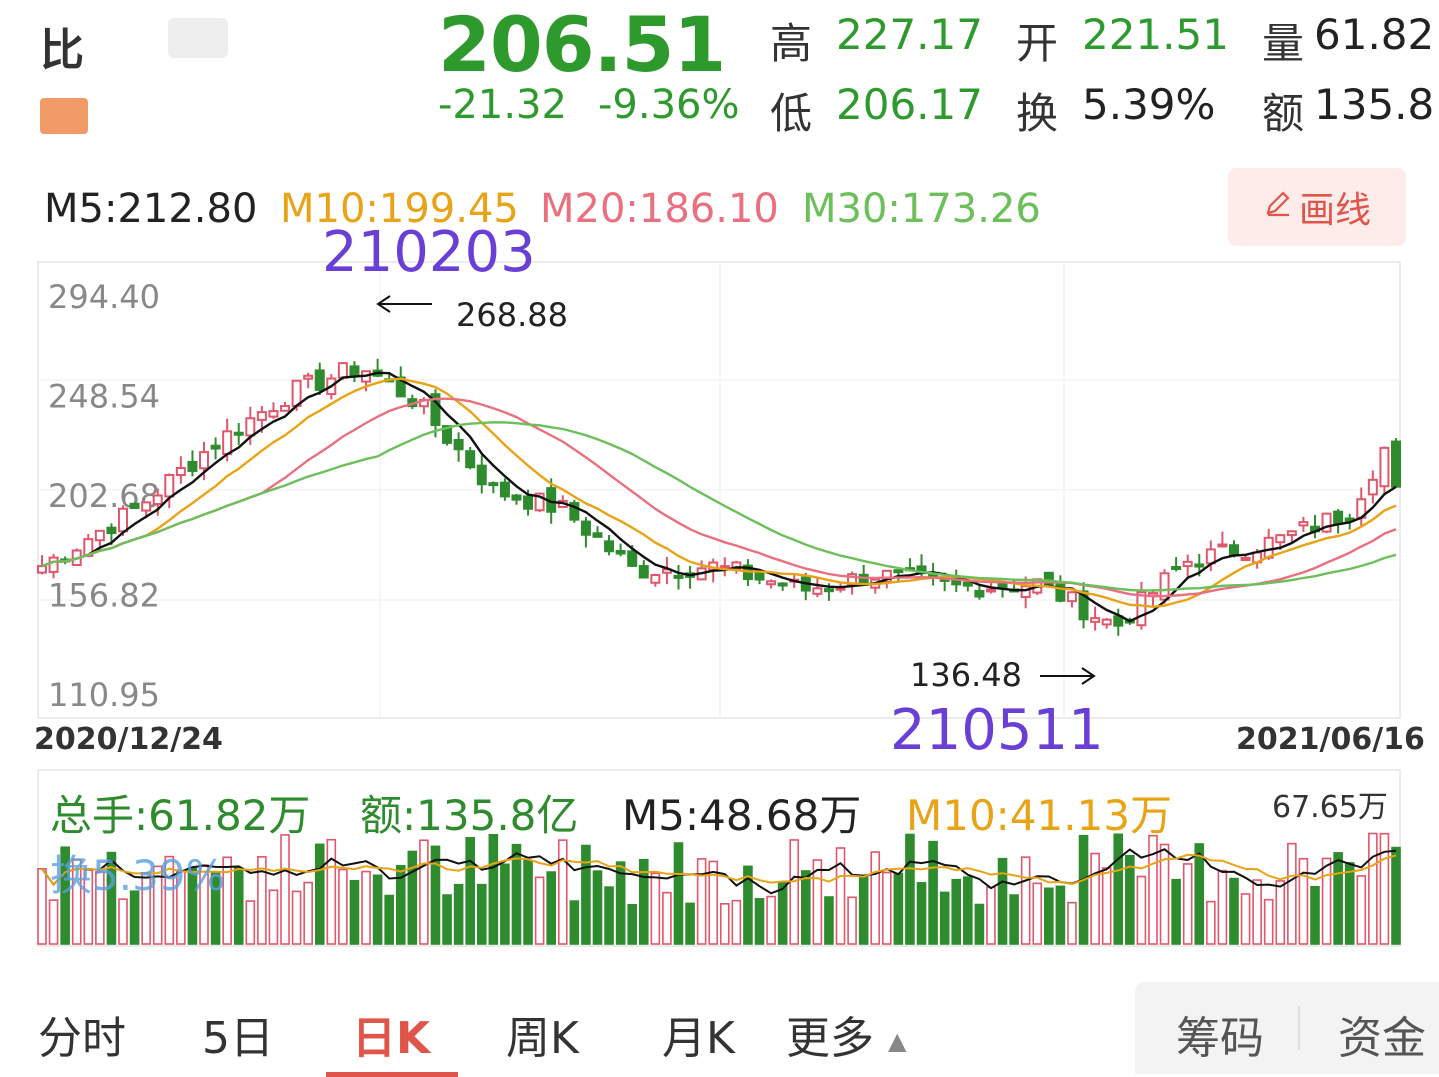 The width and height of the screenshot is (1439, 1077). I want to click on volume-ma10-line, so click(719, 870).